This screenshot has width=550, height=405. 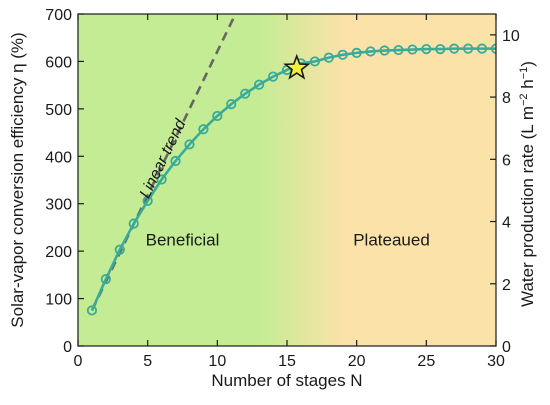 What do you see at coordinates (527, 64) in the screenshot?
I see `y2-title-end: )` at bounding box center [527, 64].